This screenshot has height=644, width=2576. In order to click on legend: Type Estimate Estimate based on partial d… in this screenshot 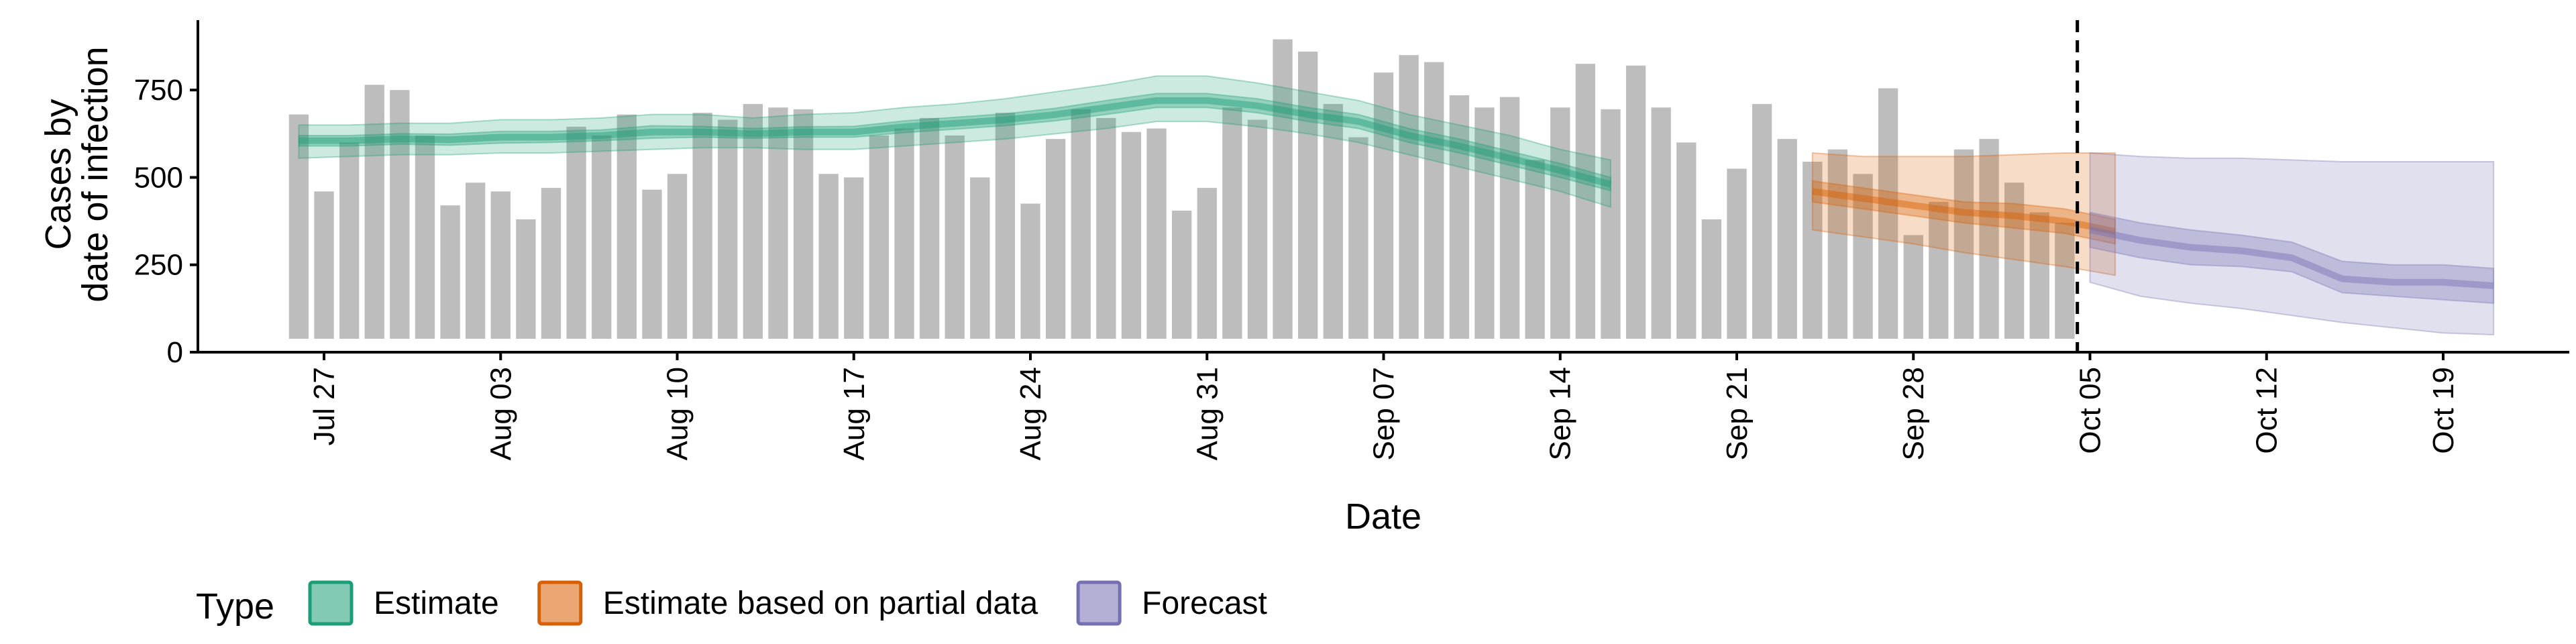, I will do `click(731, 603)`.